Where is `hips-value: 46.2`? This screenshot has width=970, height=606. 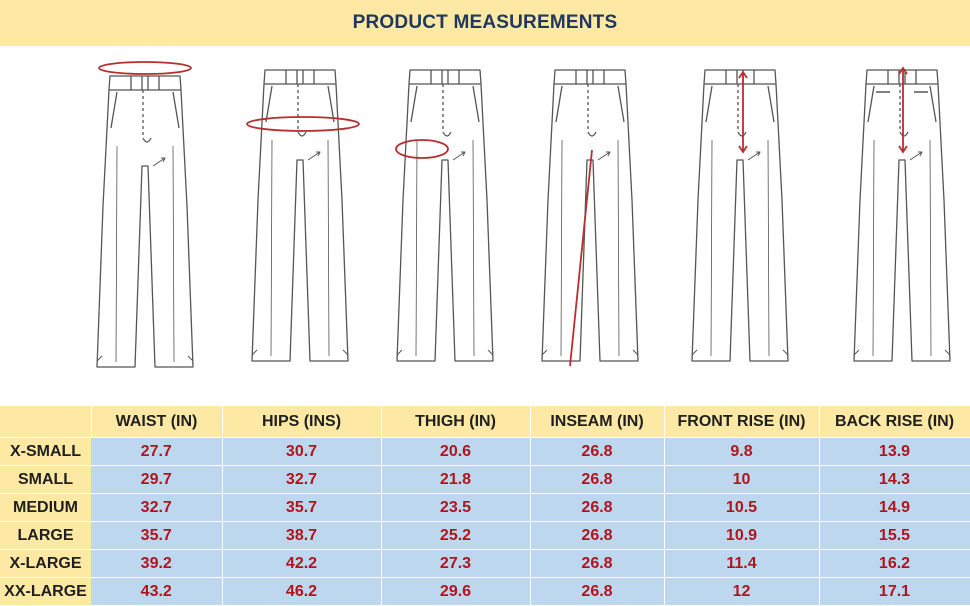 hips-value: 46.2 is located at coordinates (302, 591).